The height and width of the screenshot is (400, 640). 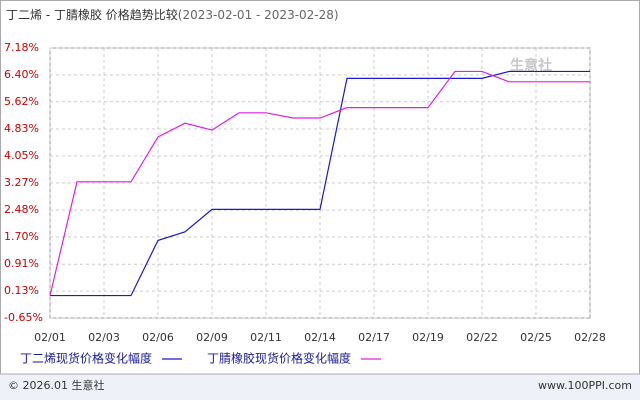 I want to click on x-tick-label: 02/19, so click(x=428, y=337).